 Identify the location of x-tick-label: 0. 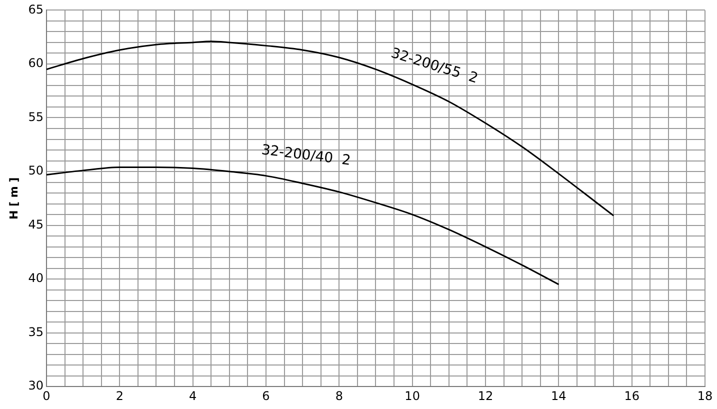
(46, 395).